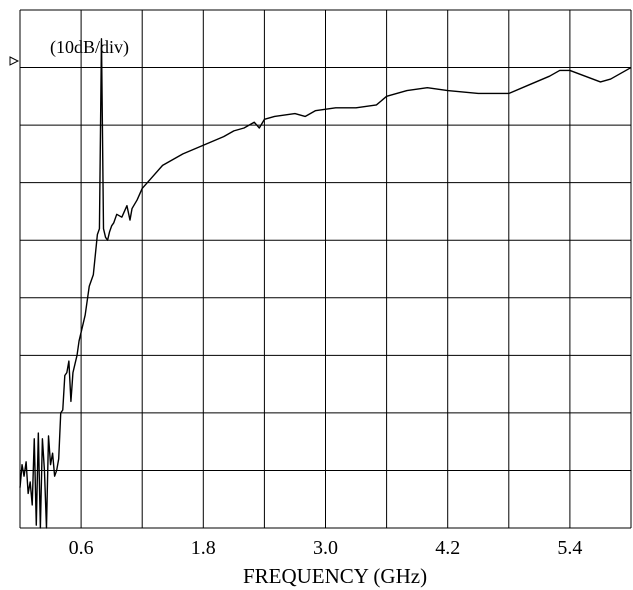  I want to click on x-tick-label: 1.8, so click(203, 548).